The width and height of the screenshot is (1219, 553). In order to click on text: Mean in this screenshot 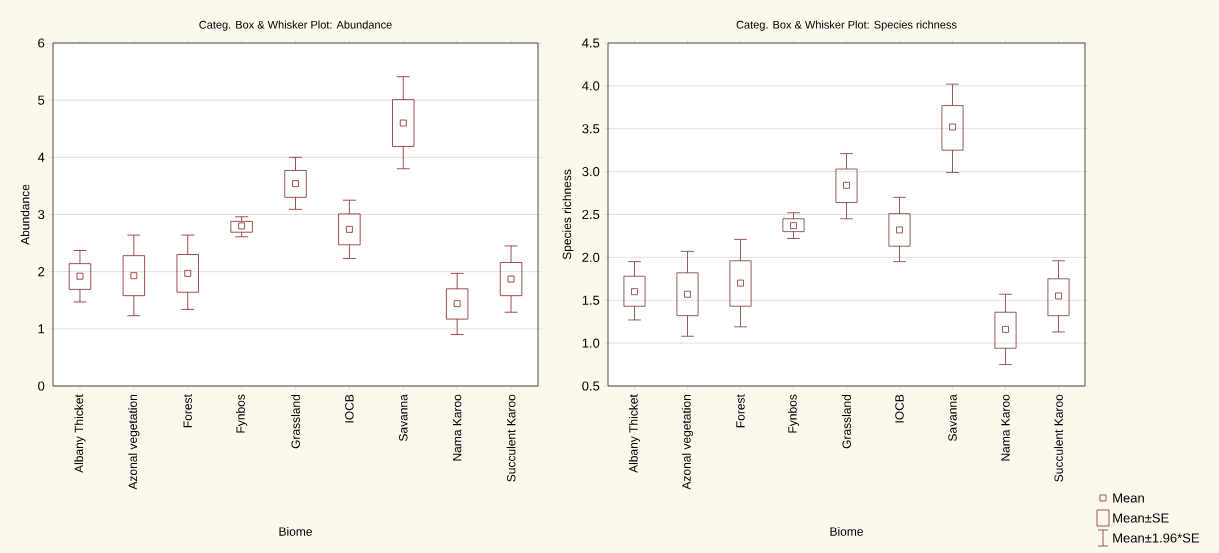, I will do `click(1128, 498)`.